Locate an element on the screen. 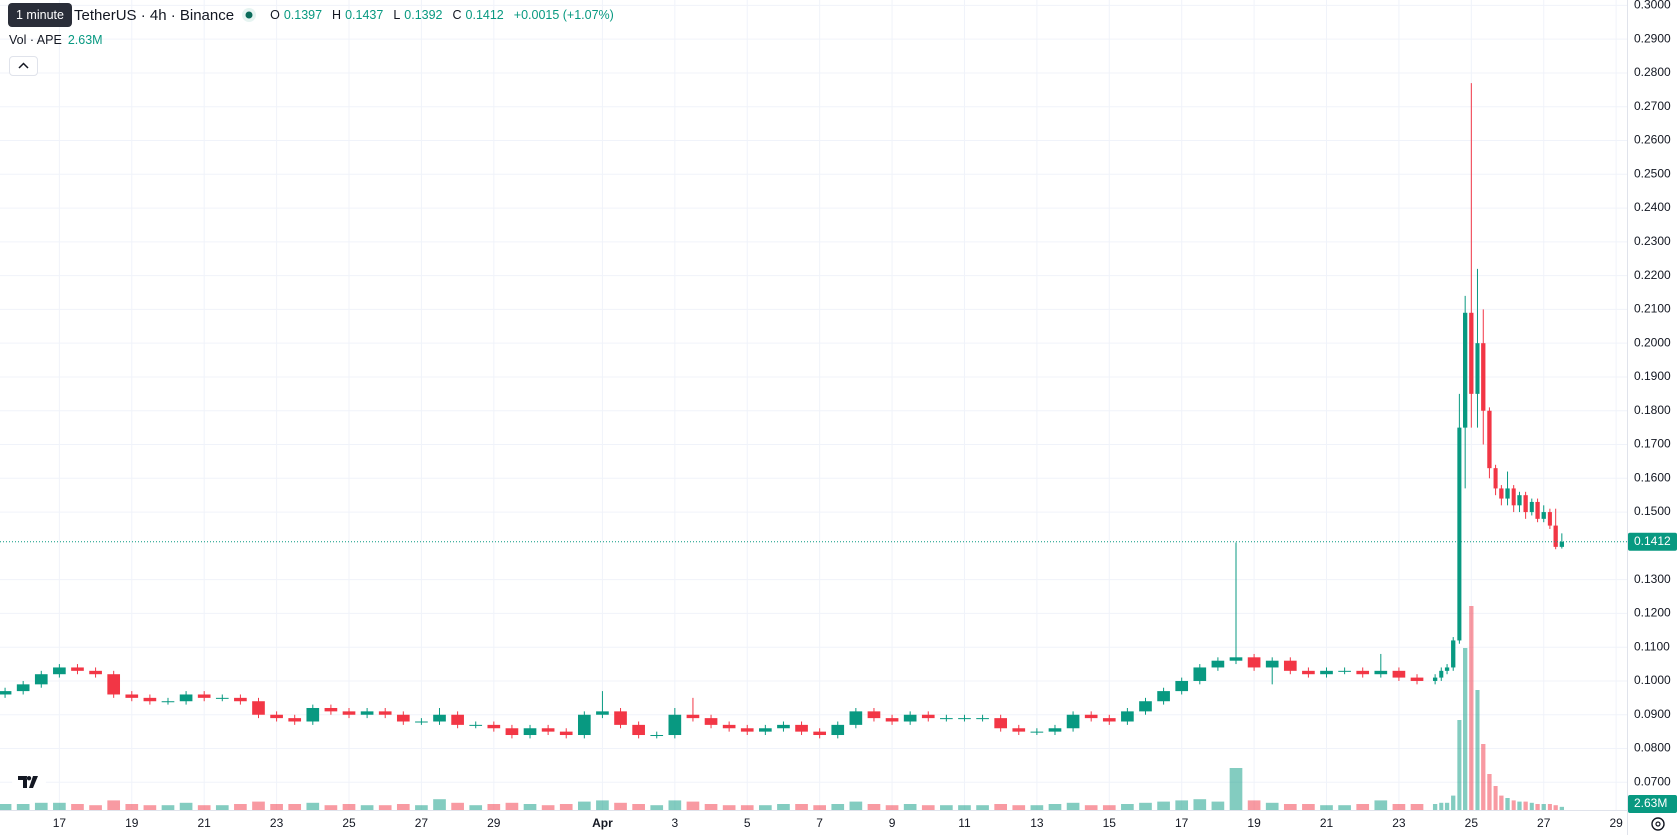 The image size is (1678, 835). last-price-label: 0.1412 is located at coordinates (1652, 541).